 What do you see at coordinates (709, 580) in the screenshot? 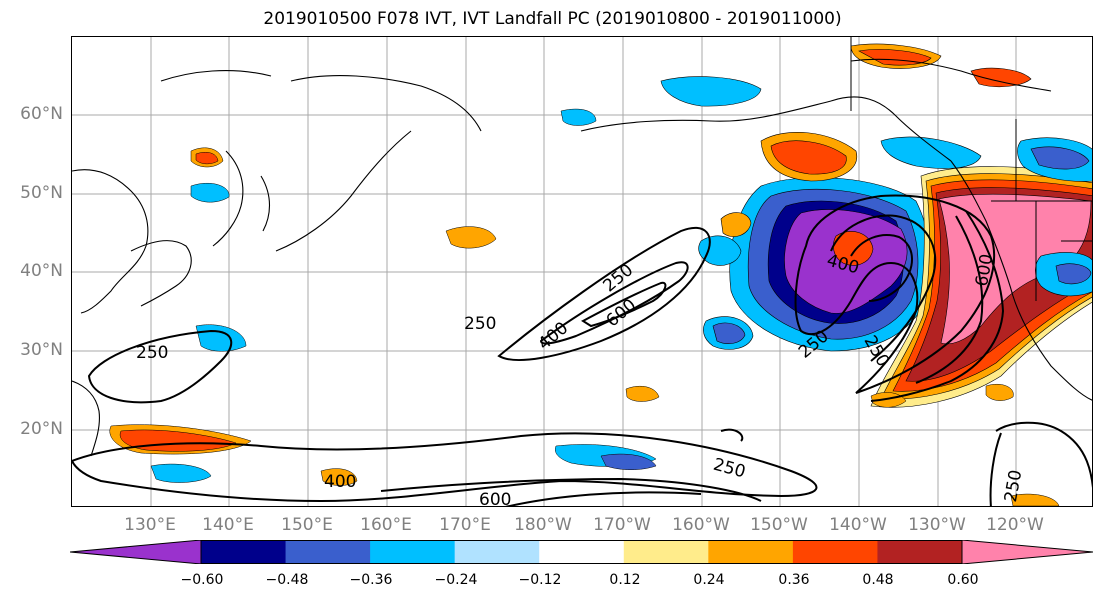
I see `colorbar-tick-label: 0.24` at bounding box center [709, 580].